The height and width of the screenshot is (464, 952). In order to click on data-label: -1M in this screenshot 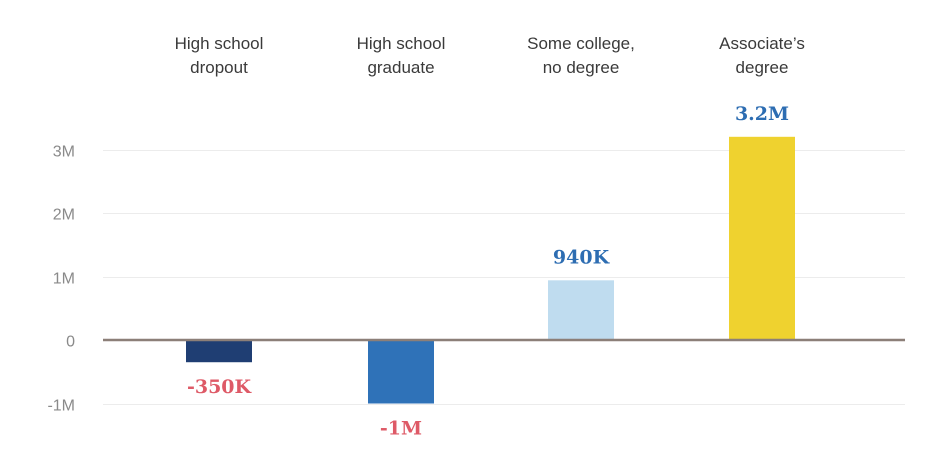, I will do `click(401, 429)`.